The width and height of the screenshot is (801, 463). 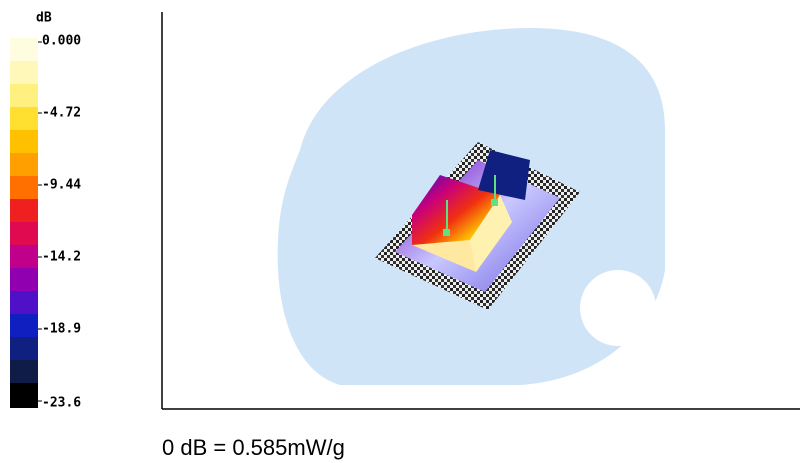 I want to click on colorbar-label: -18.9, so click(x=61, y=329).